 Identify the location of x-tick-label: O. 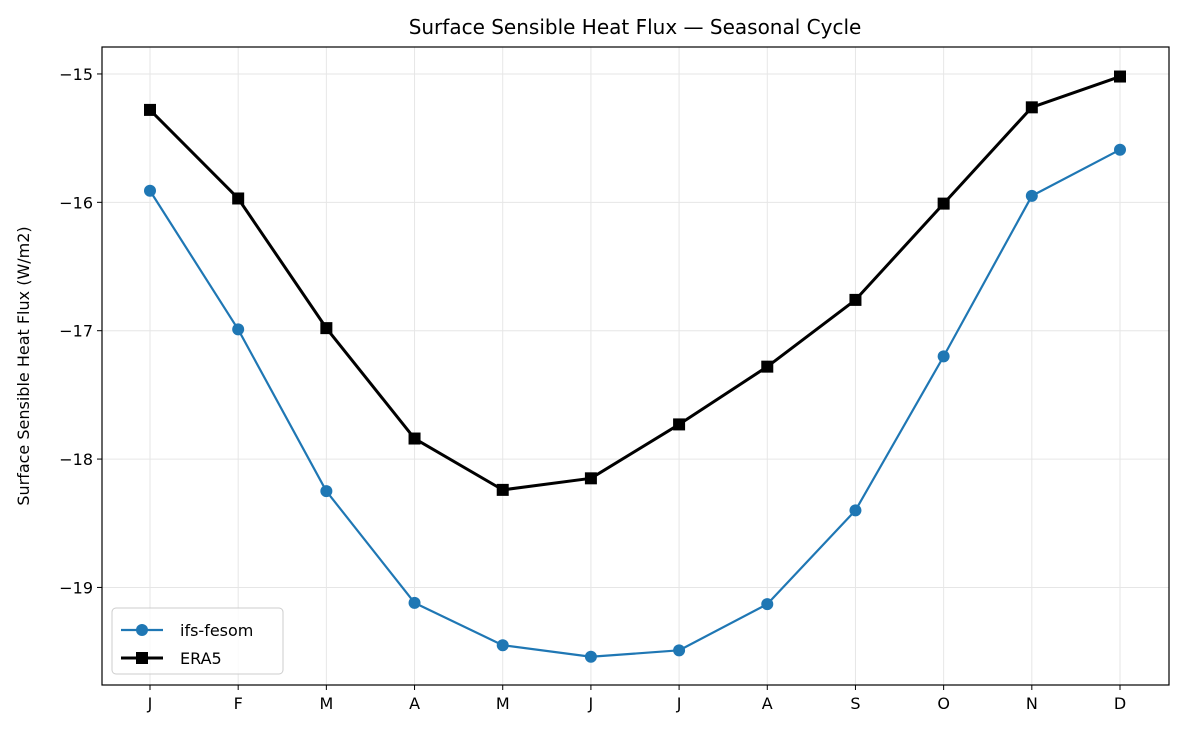
(943, 703).